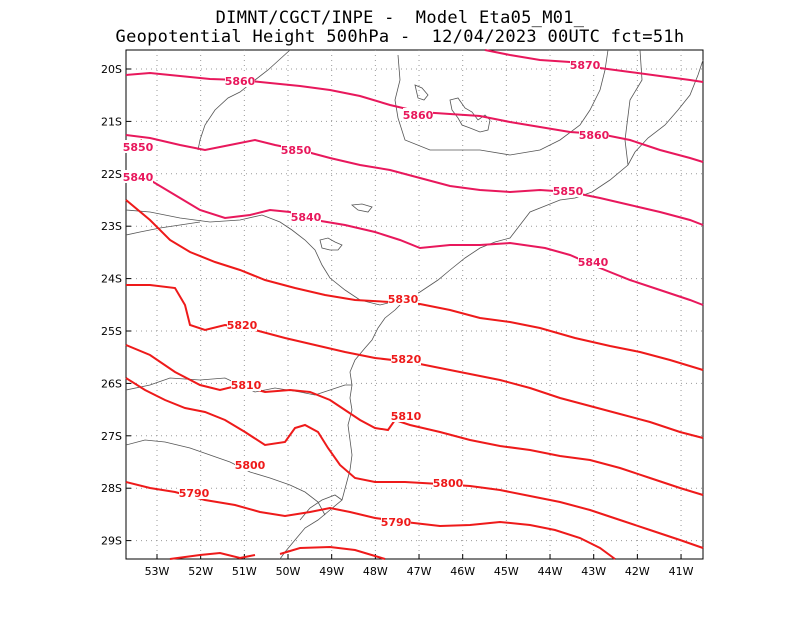  I want to click on lat-tick-label: 26S, so click(111, 383).